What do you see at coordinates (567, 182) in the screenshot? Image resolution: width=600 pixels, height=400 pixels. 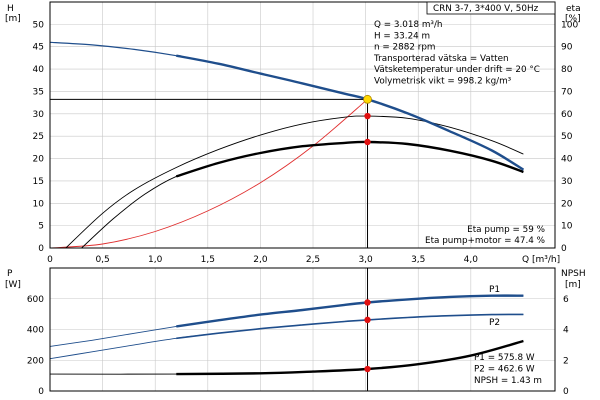 I see `y-right-tick-label: 30` at bounding box center [567, 182].